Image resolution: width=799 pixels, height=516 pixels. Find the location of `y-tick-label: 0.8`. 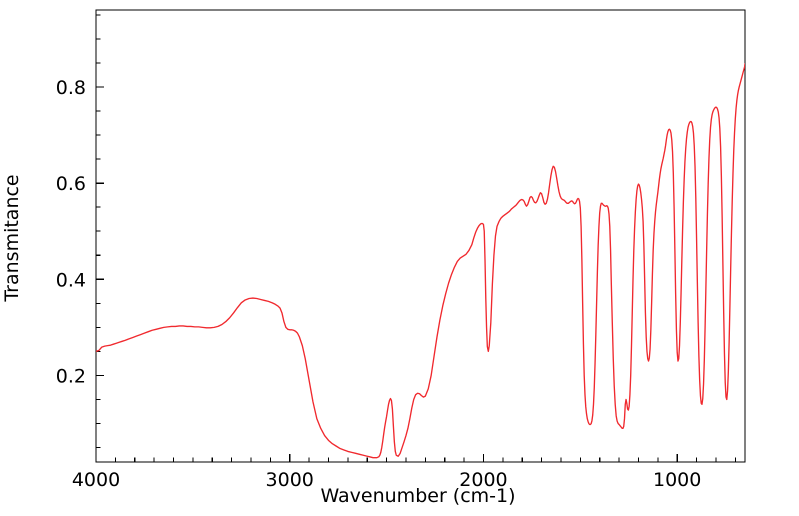

y-tick-label: 0.8 is located at coordinates (71, 88).